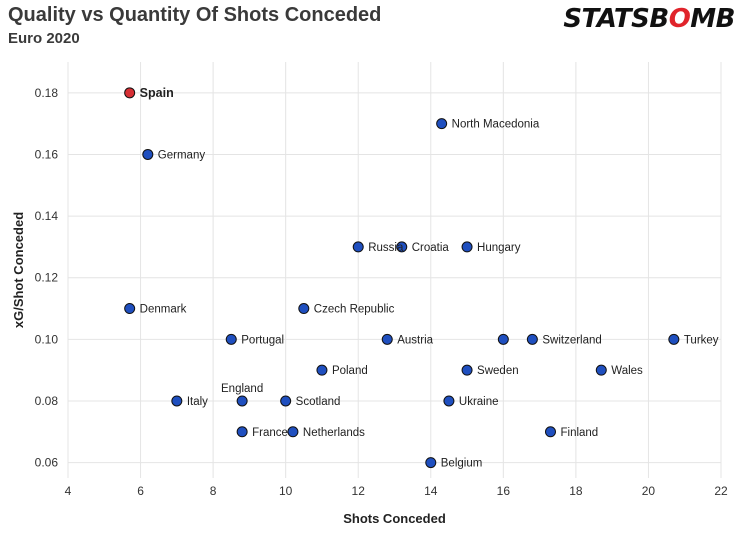 This screenshot has width=747, height=544. What do you see at coordinates (359, 491) in the screenshot?
I see `x-tick-label: 12` at bounding box center [359, 491].